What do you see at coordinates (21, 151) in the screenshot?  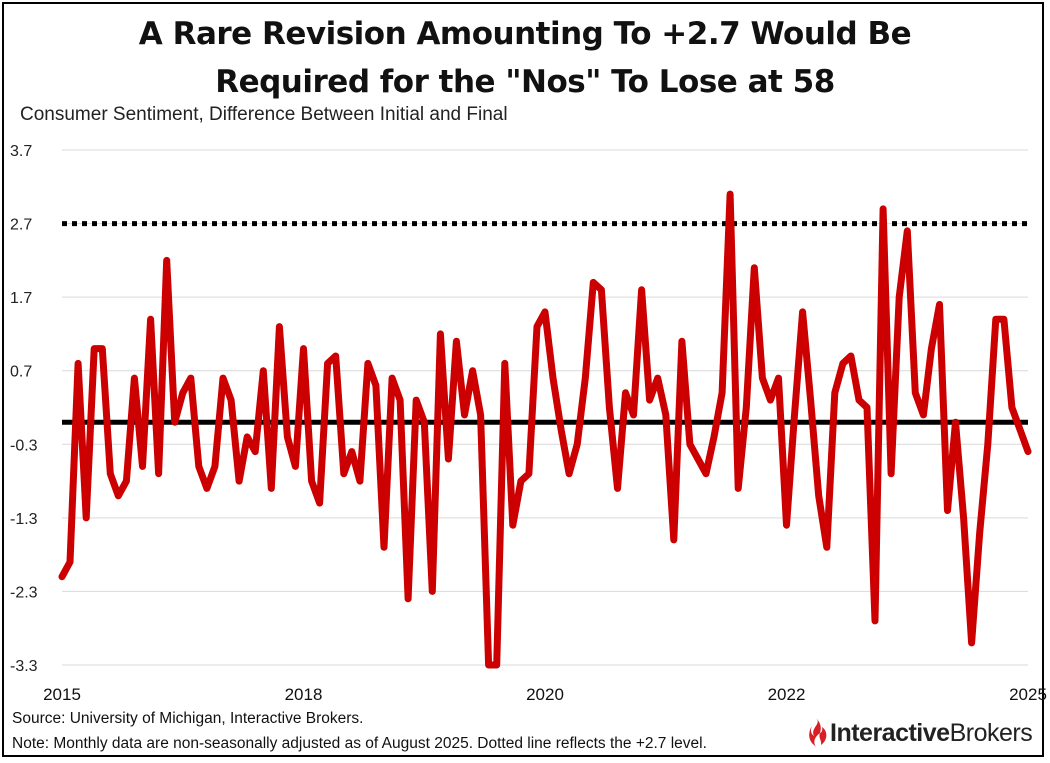 I see `y-tick-label: 3.7` at bounding box center [21, 151].